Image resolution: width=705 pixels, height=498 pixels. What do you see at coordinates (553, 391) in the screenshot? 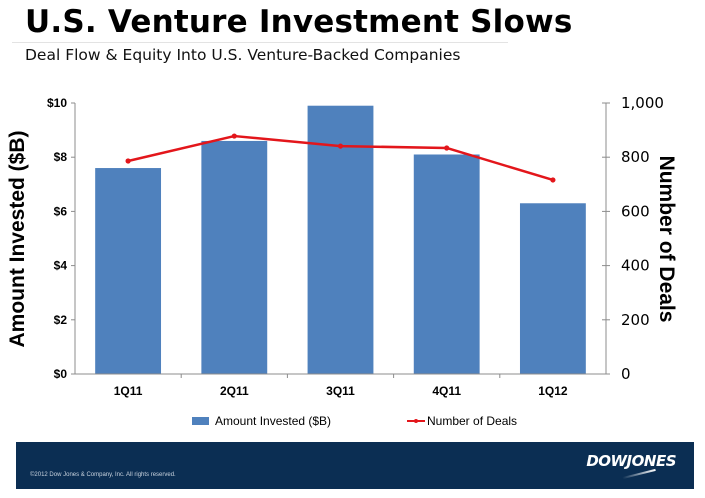
I see `x-tick-label: 1Q12` at bounding box center [553, 391].